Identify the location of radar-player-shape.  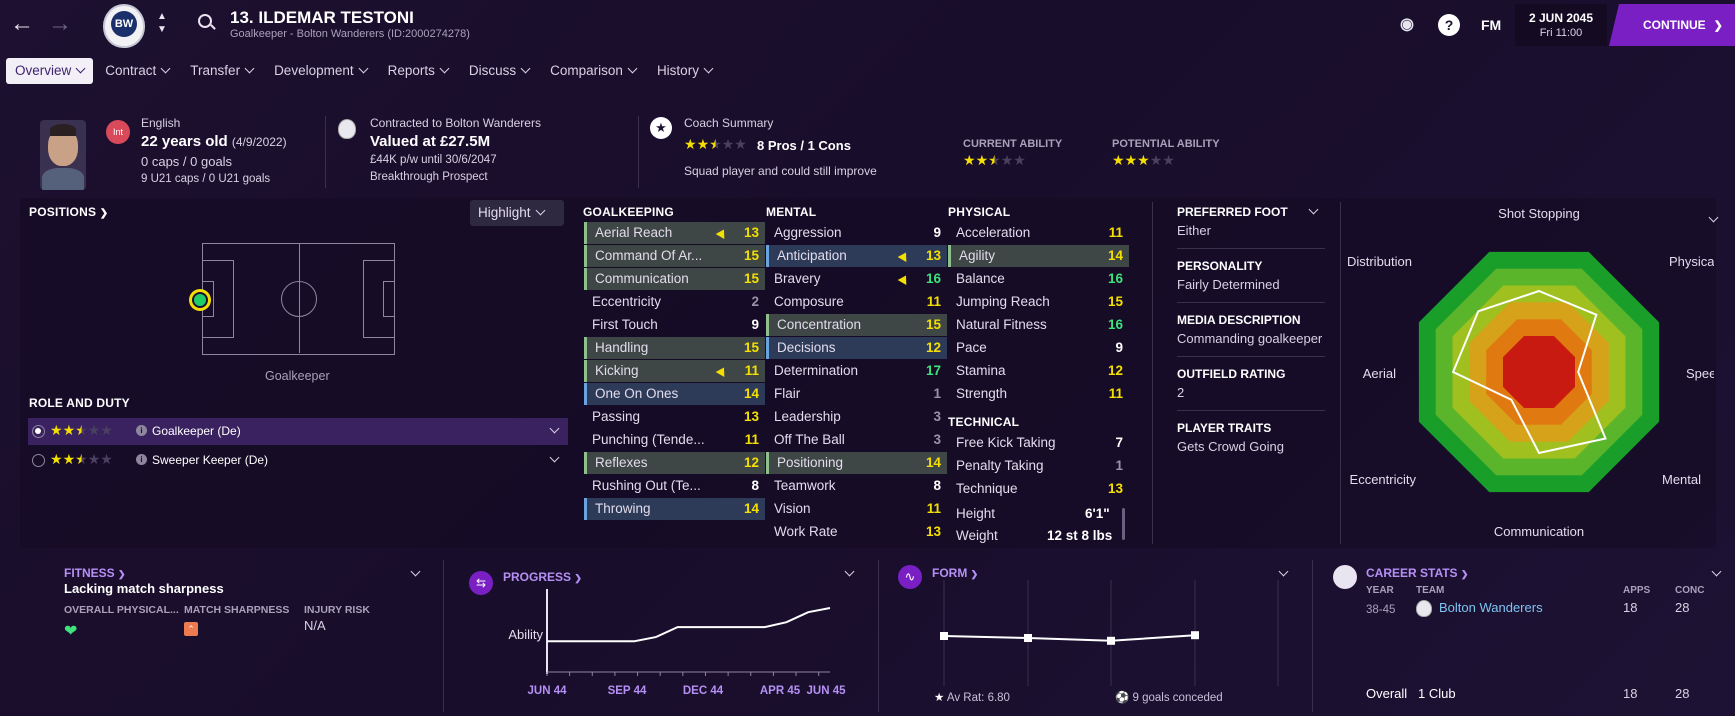
(1529, 372).